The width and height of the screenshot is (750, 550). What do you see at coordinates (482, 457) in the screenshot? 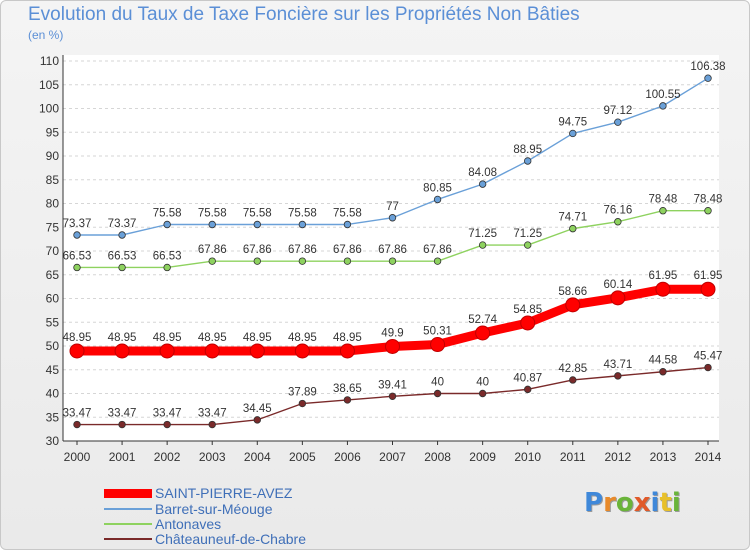
I see `x-tick-label: 2009` at bounding box center [482, 457].